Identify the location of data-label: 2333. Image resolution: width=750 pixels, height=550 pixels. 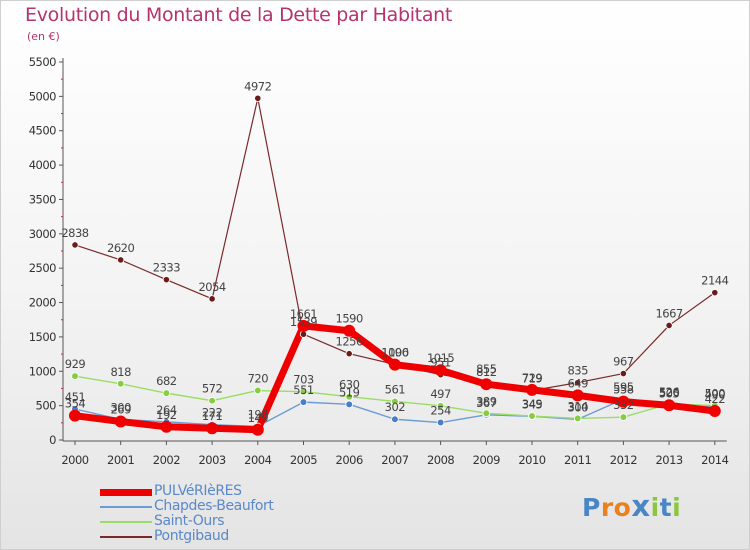
(166, 268).